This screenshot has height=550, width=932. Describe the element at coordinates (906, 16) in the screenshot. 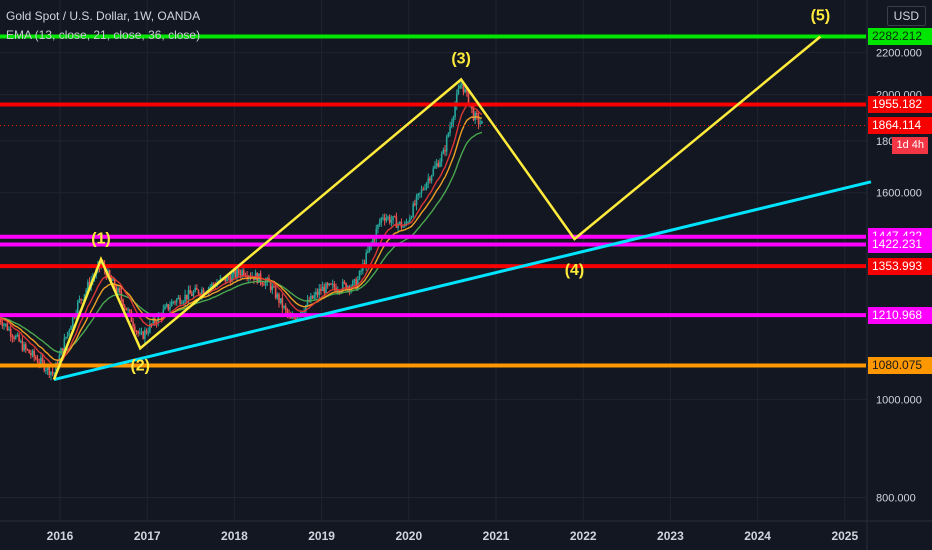

I see `currency-selector: USD` at that location.